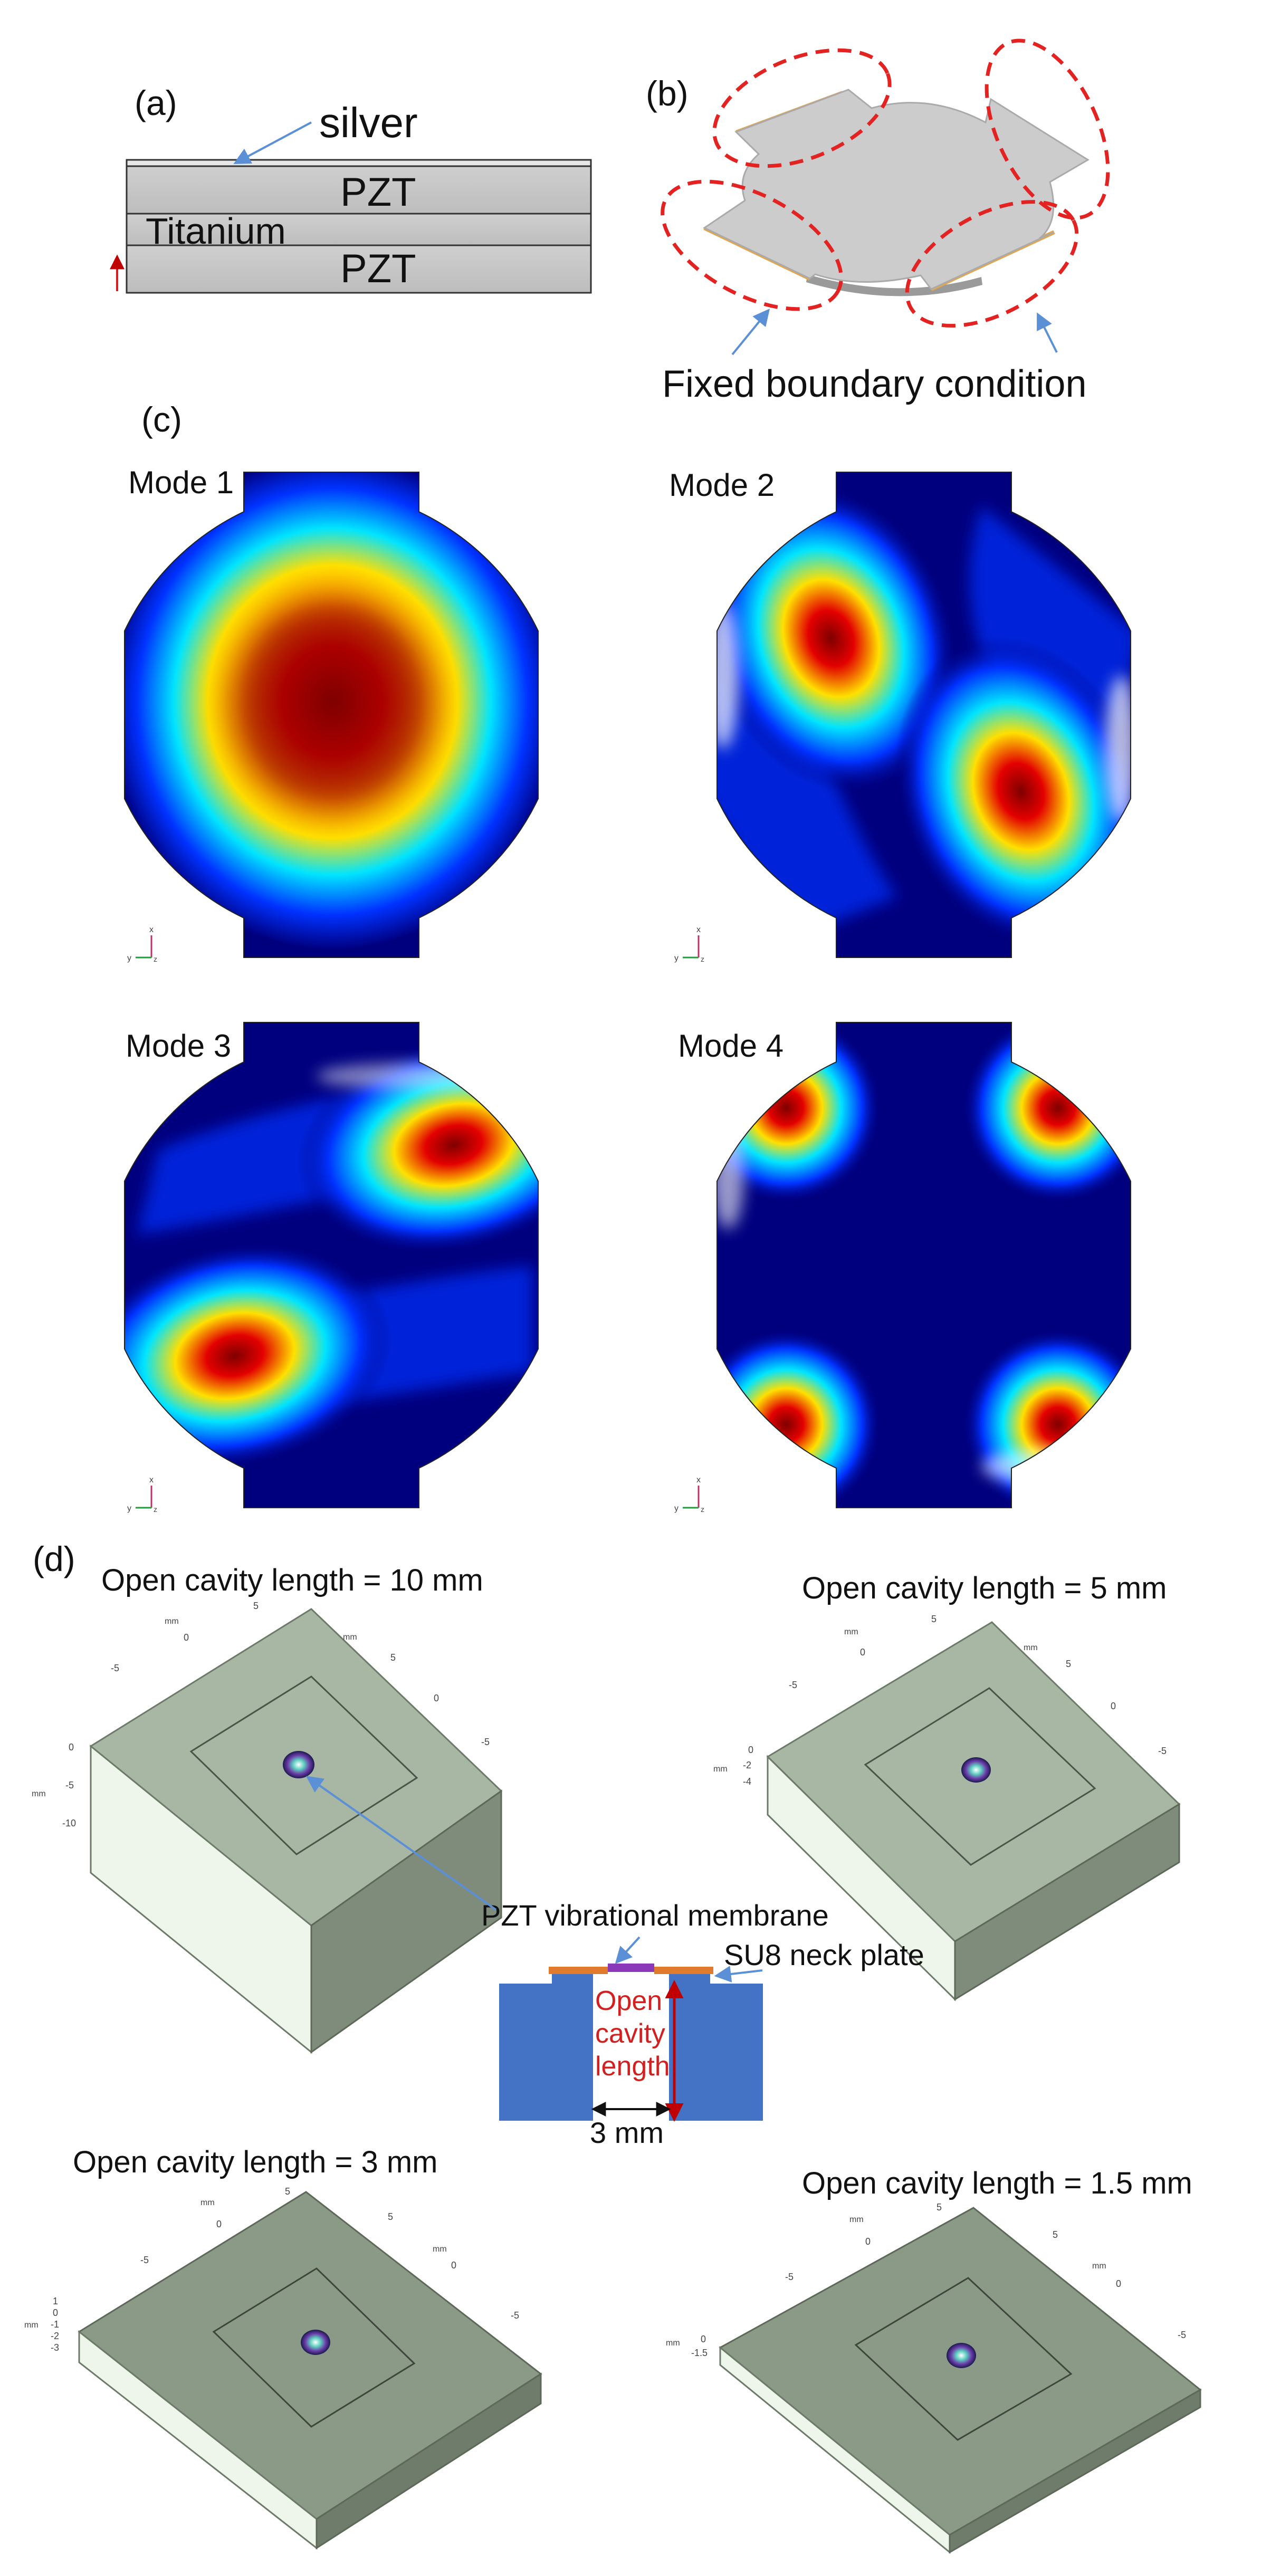 The image size is (1271, 2576). What do you see at coordinates (350, 1637) in the screenshot?
I see `unit-10-y: mm` at bounding box center [350, 1637].